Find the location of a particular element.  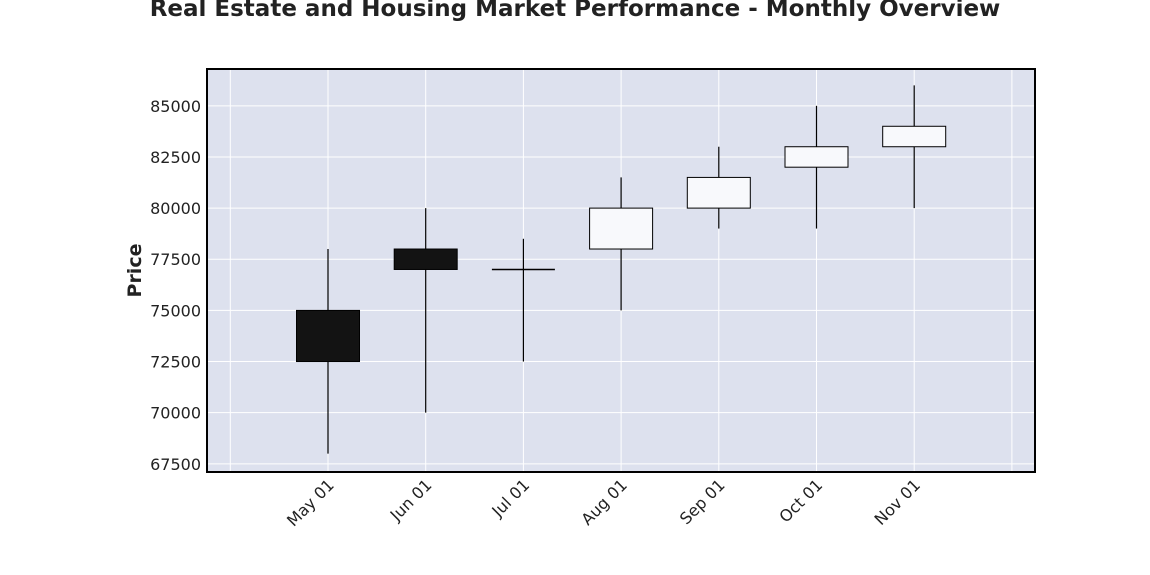

y-tick-label: 67500 is located at coordinates (175, 464).